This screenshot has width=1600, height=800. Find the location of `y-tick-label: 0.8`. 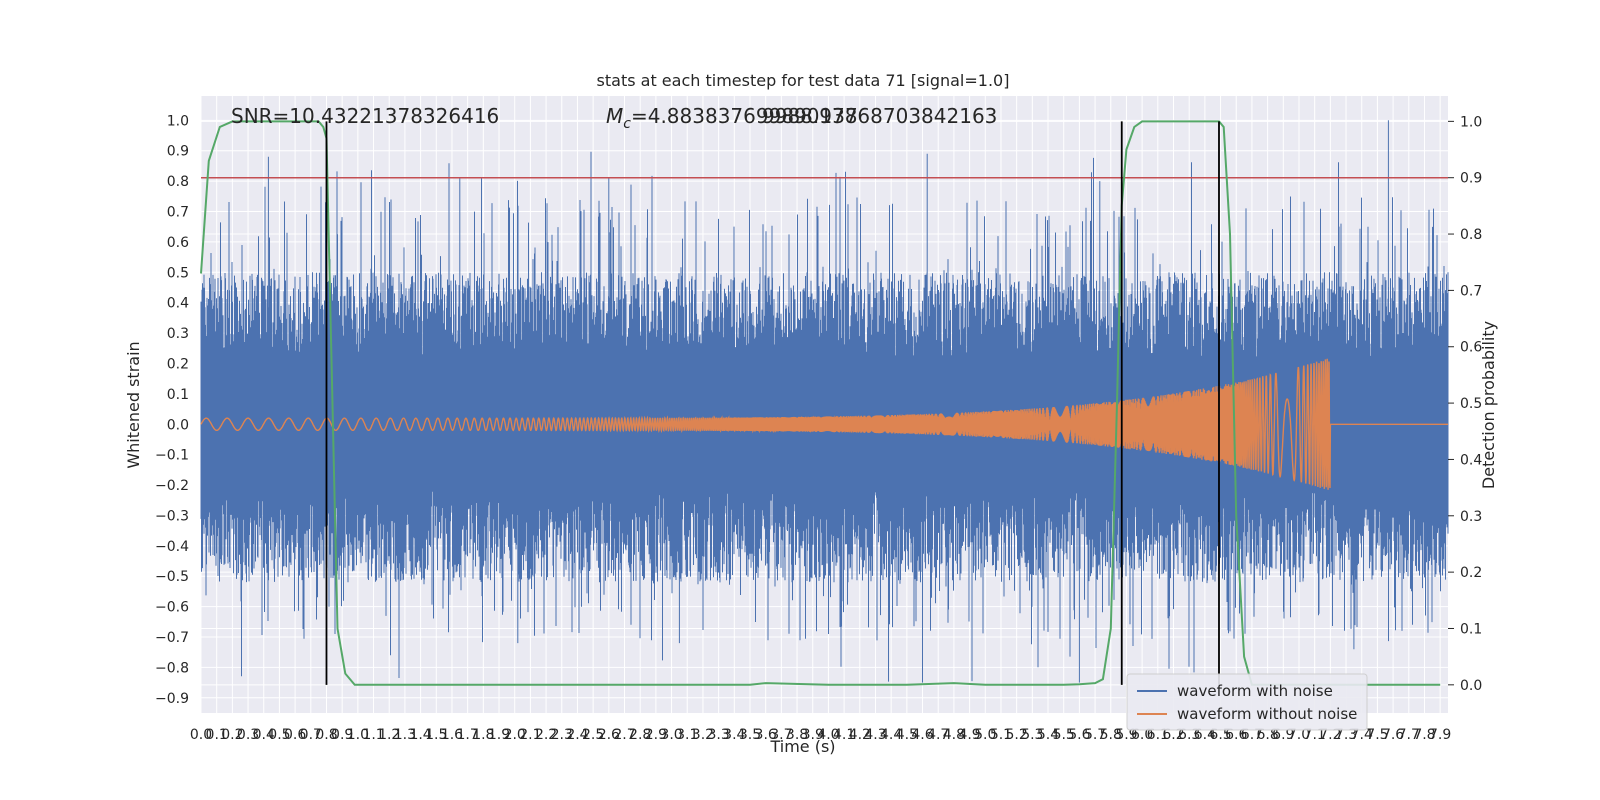

y-tick-label: 0.8 is located at coordinates (178, 182).